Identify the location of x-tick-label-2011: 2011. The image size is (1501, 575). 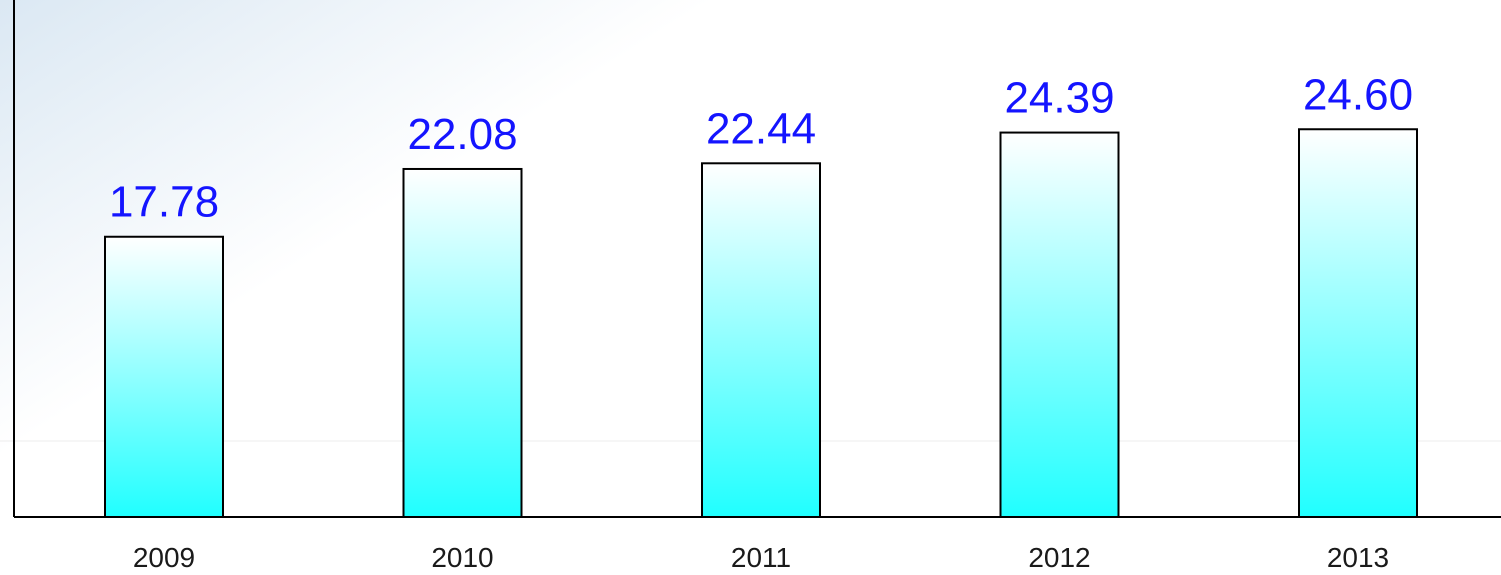
(761, 557).